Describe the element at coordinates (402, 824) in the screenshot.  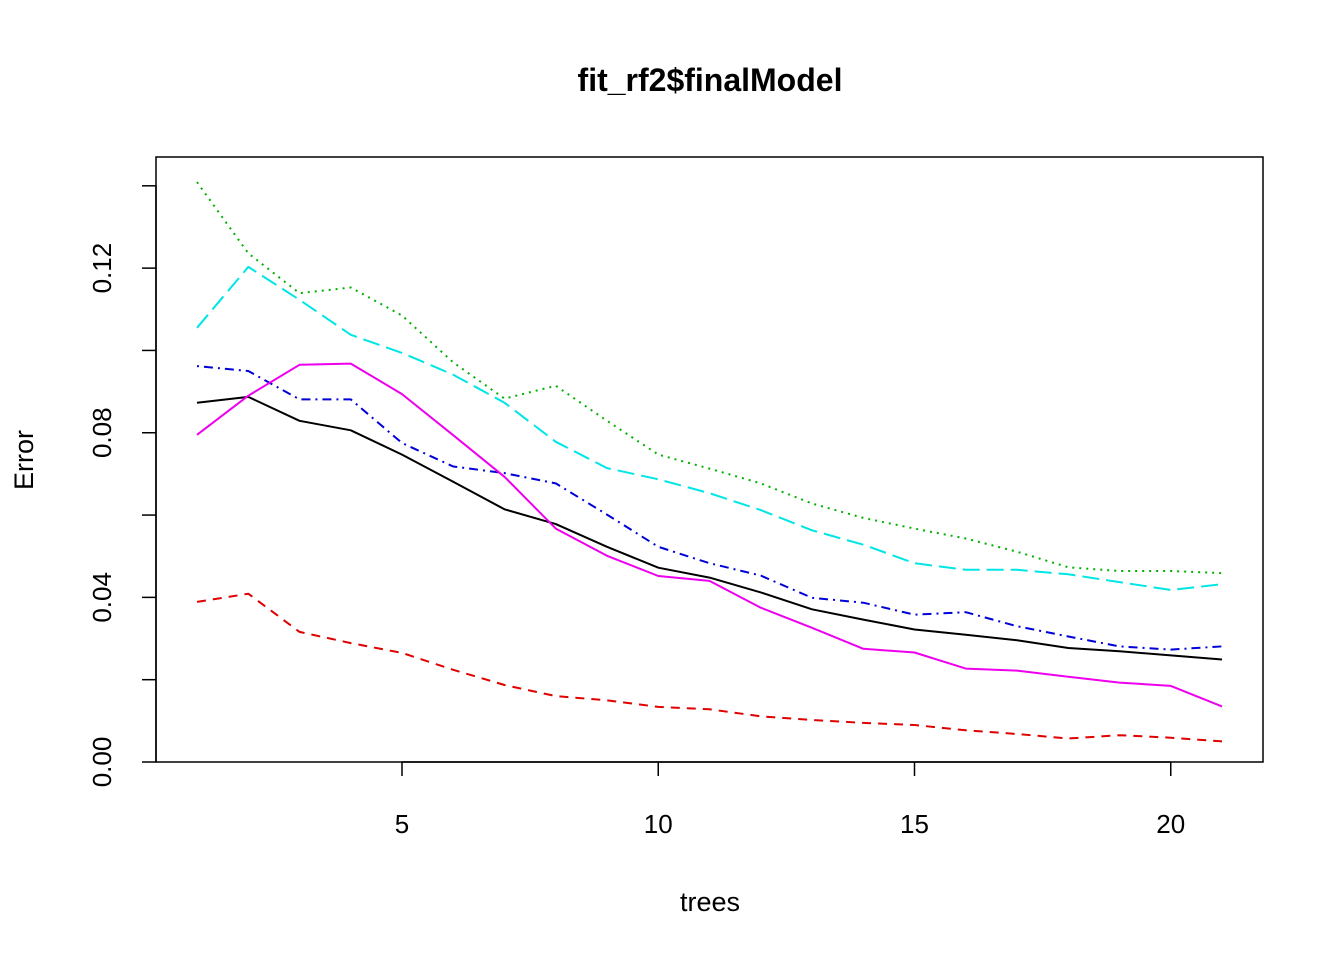
I see `x-tick-label: 5` at that location.